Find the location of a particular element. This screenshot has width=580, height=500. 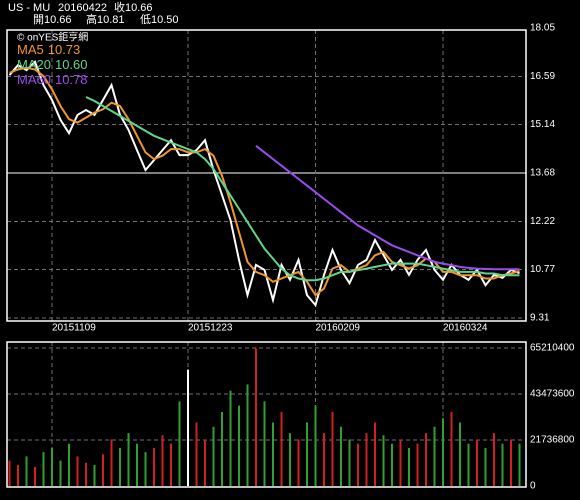

x-tick-label: 20160209 is located at coordinates (338, 328).